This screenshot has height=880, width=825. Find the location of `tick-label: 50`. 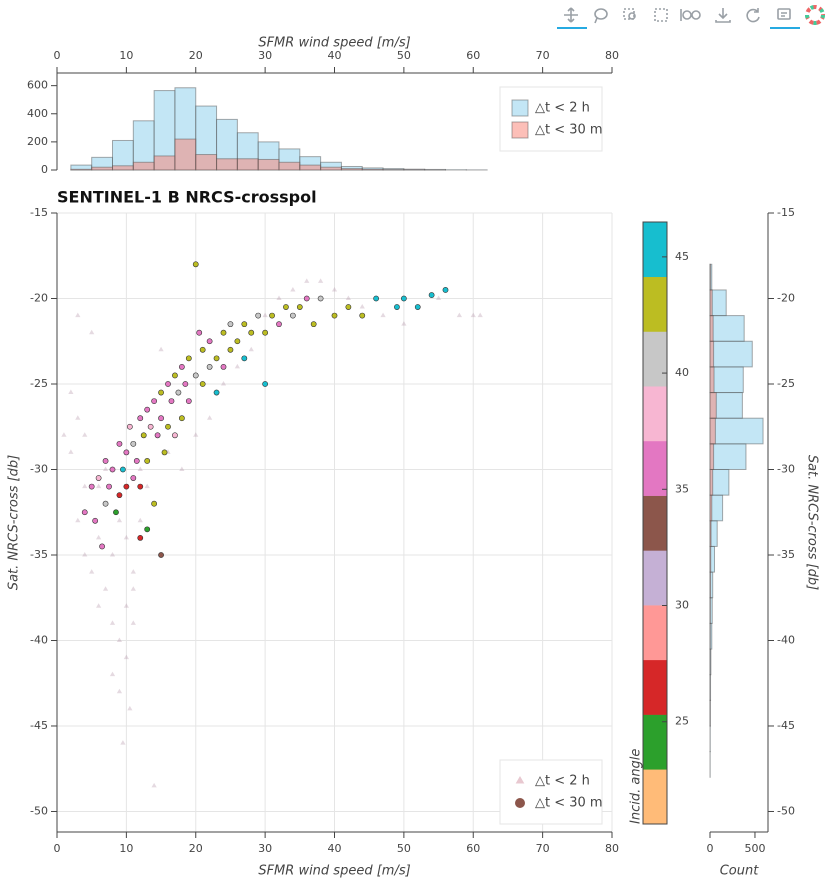

tick-label: 50 is located at coordinates (404, 55).